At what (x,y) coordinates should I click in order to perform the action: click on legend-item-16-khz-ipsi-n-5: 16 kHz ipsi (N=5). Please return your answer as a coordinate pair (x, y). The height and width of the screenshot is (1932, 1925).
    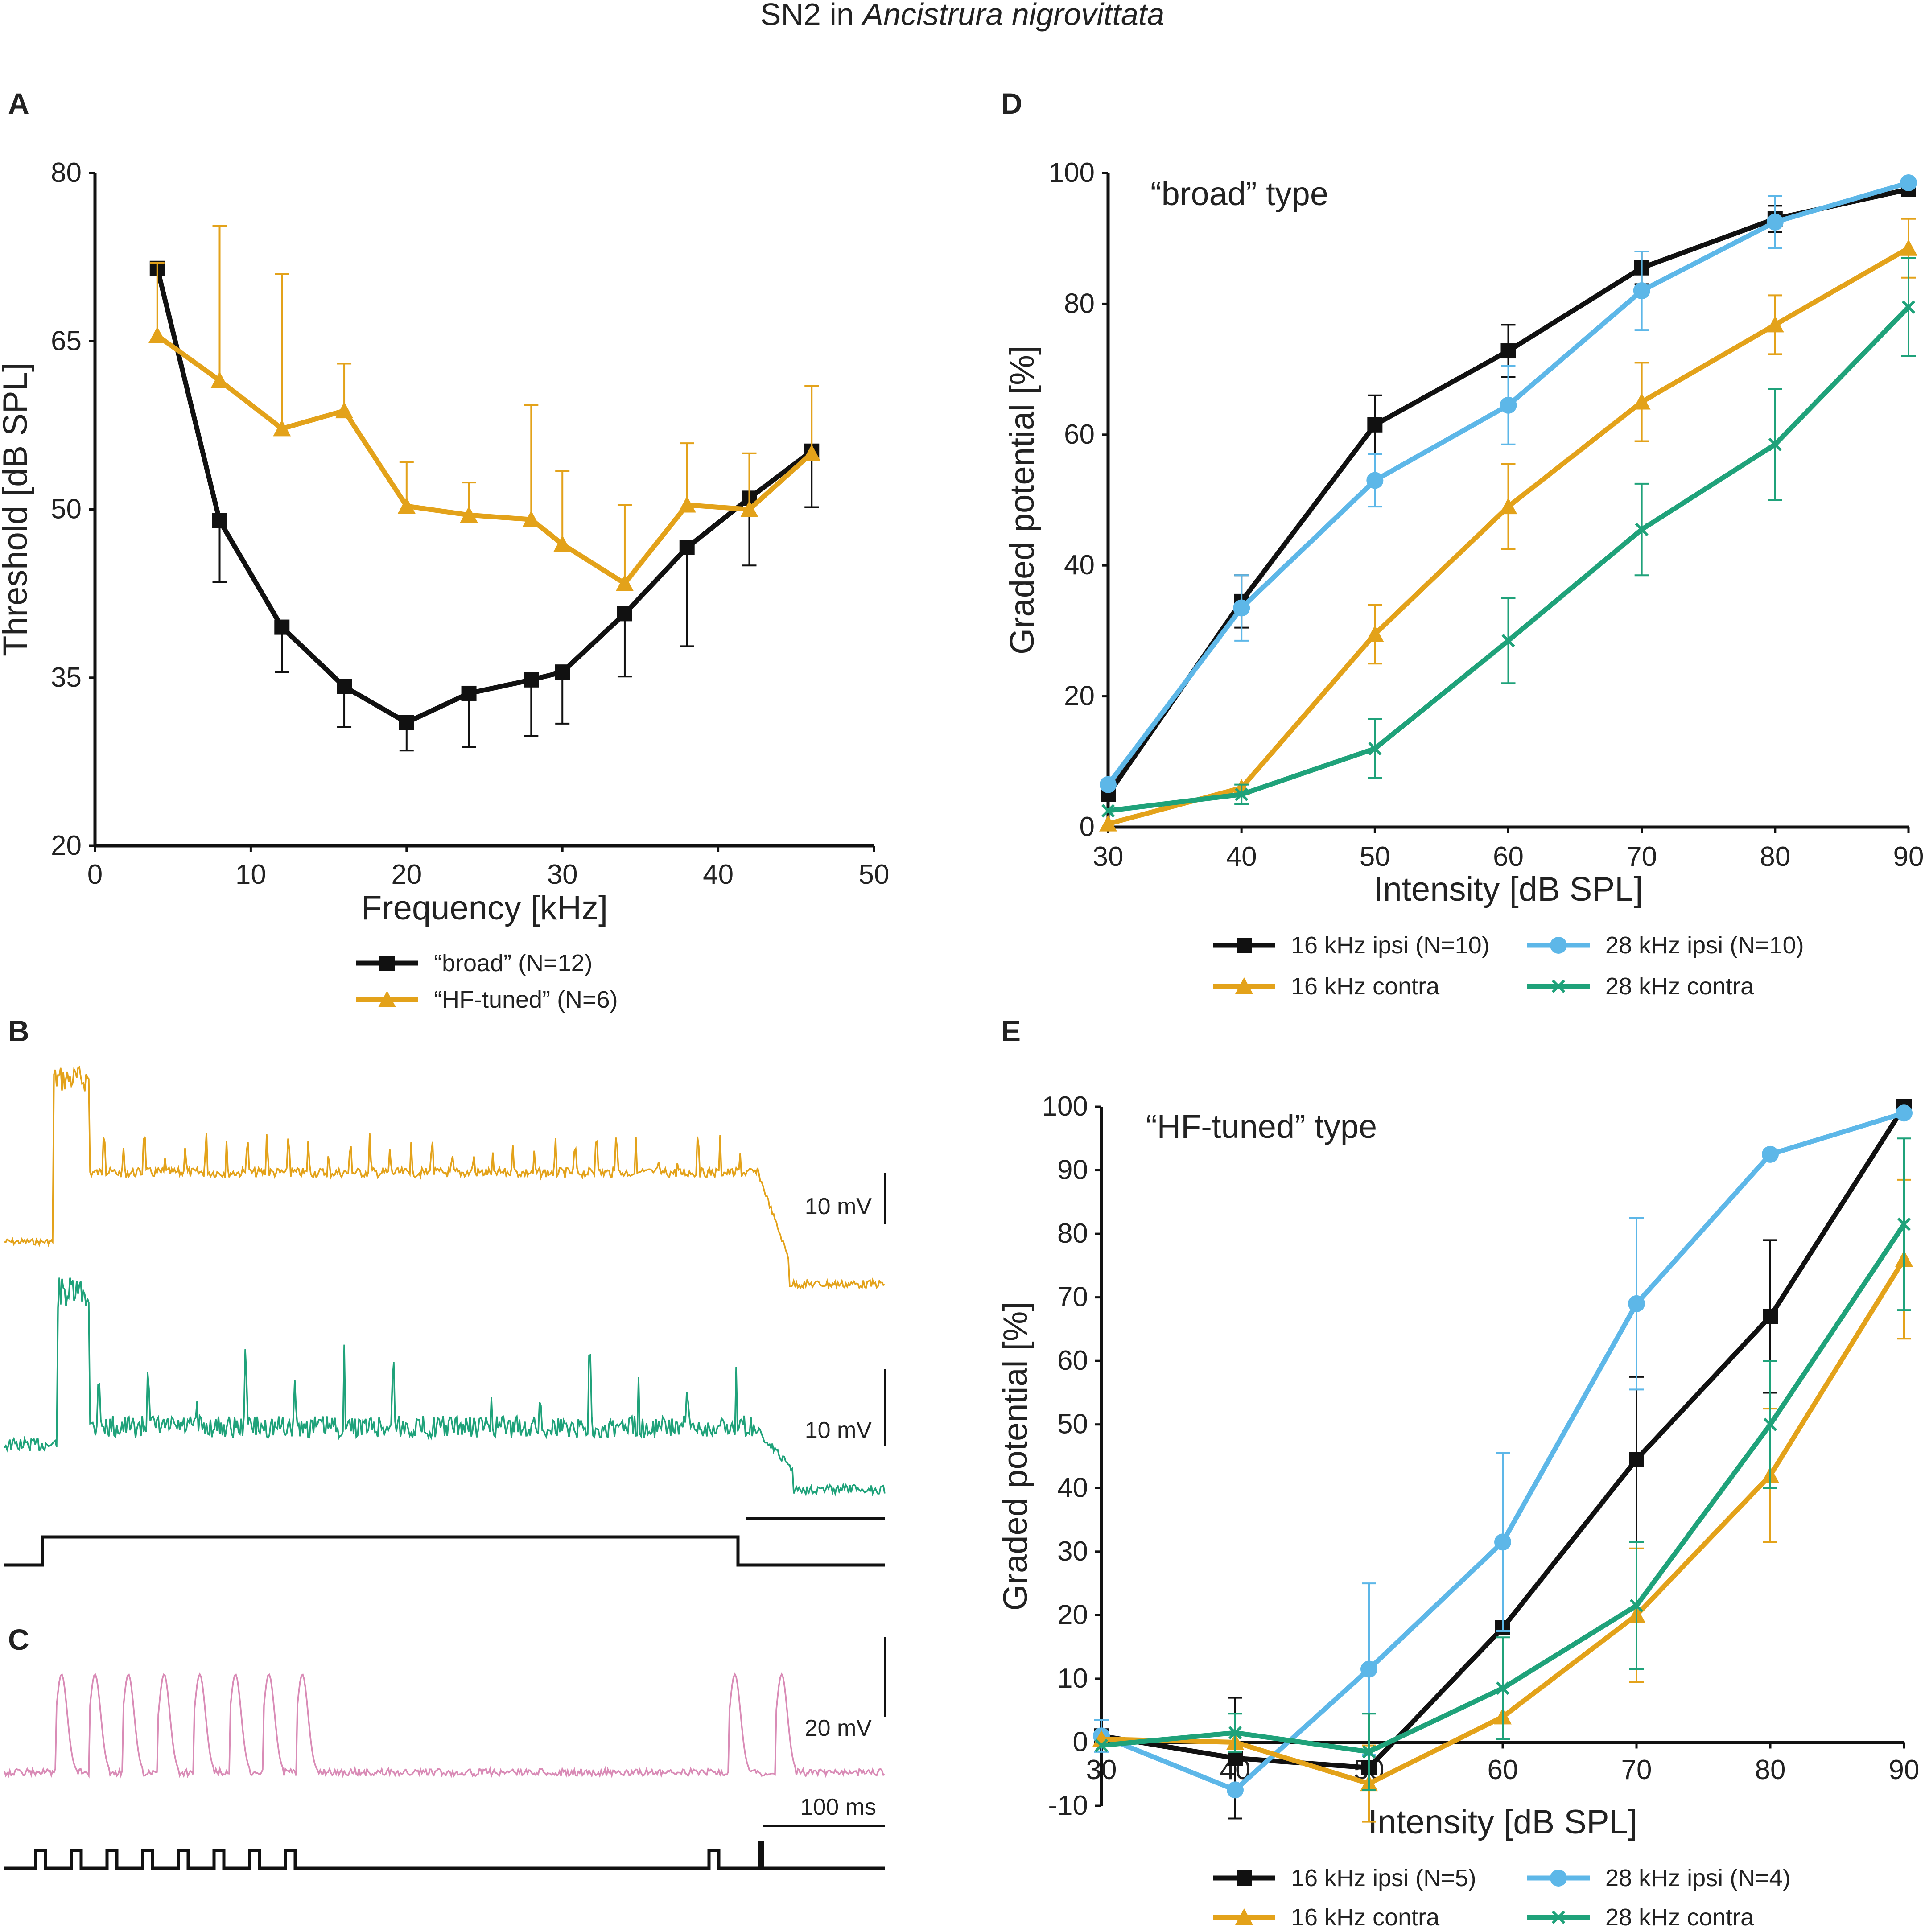
    Looking at the image, I should click on (1344, 1878).